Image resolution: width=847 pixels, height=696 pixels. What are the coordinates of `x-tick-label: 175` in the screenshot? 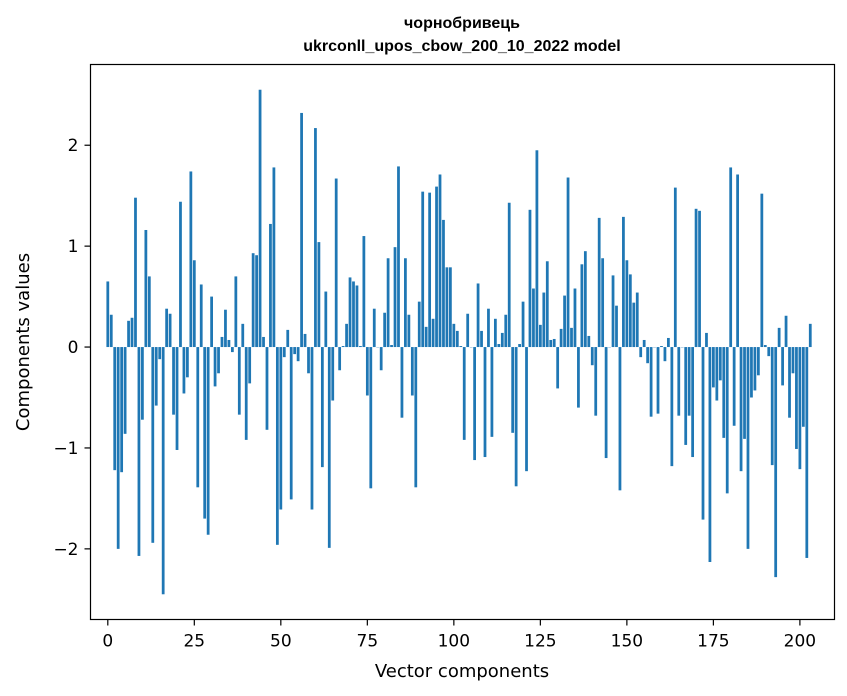 It's located at (713, 642).